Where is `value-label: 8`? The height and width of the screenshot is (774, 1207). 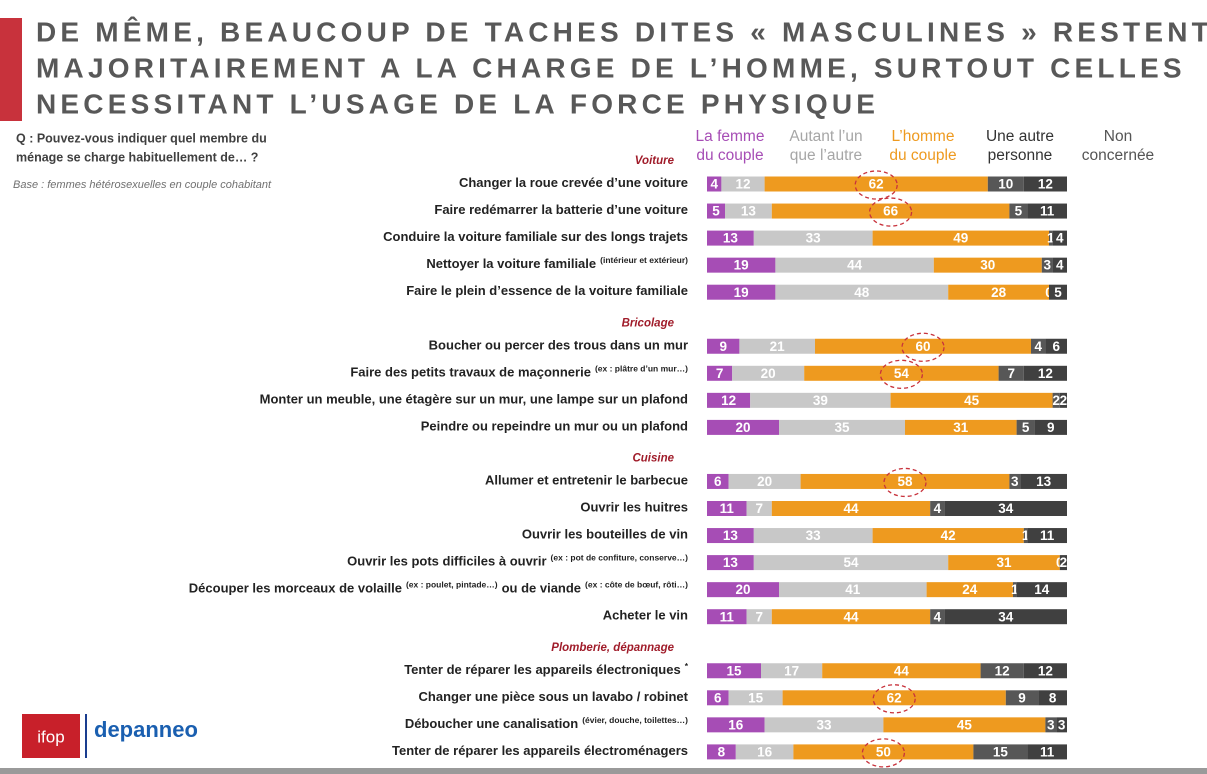 value-label: 8 is located at coordinates (1053, 697).